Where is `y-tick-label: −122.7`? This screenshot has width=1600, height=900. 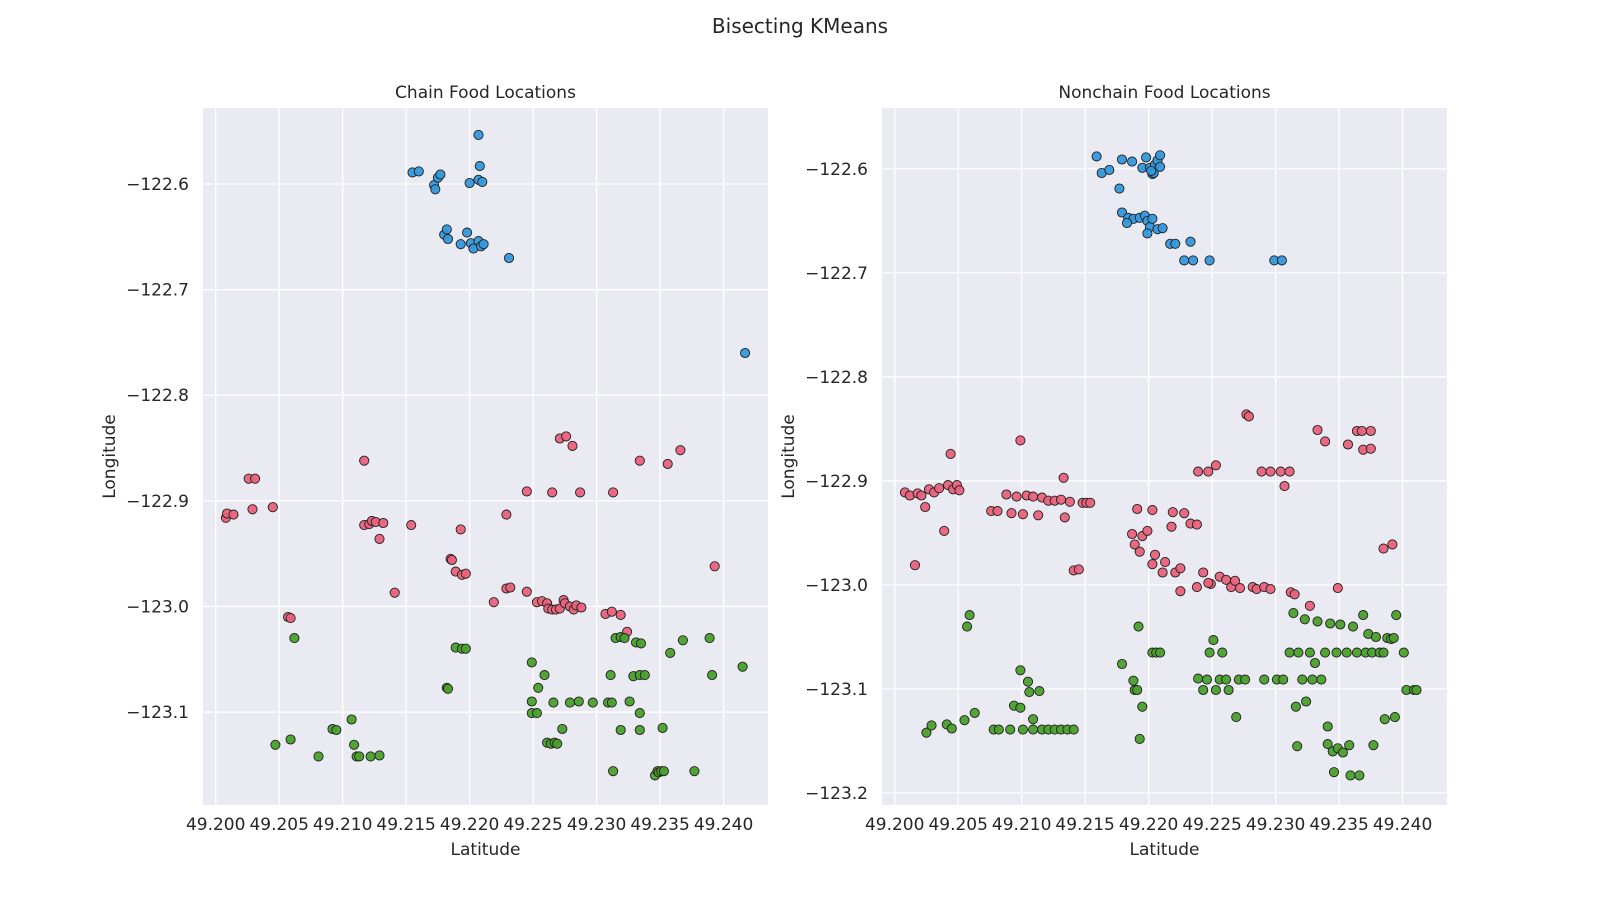 y-tick-label: −122.7 is located at coordinates (836, 274).